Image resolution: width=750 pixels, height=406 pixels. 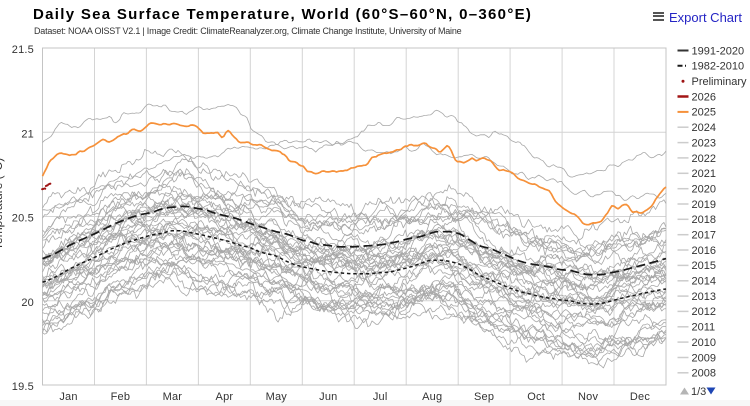 I want to click on svg-text: 2014, so click(x=704, y=282).